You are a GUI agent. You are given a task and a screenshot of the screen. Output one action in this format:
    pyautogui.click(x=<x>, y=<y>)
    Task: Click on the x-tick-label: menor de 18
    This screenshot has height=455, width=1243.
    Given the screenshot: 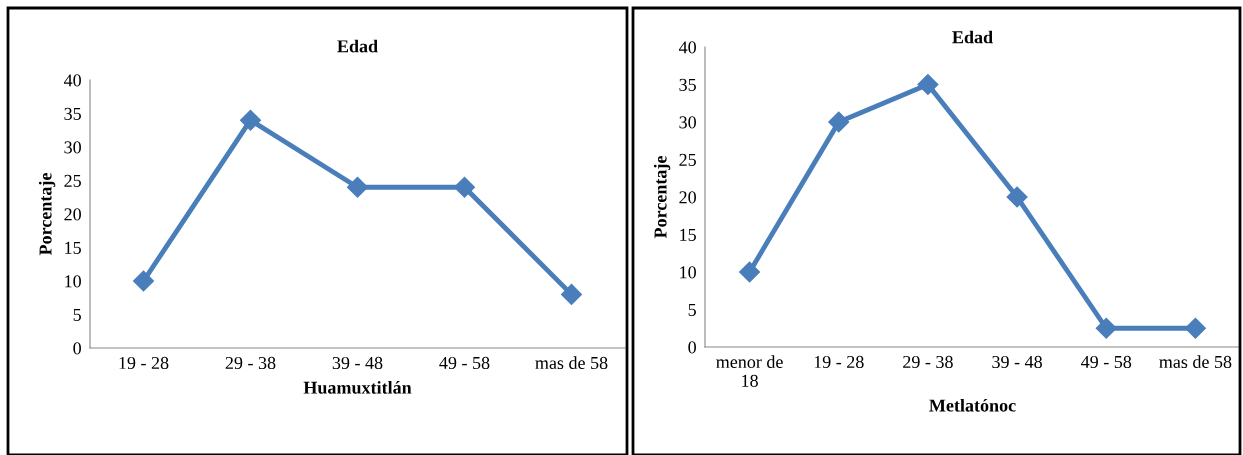 What is the action you would take?
    pyautogui.click(x=749, y=371)
    